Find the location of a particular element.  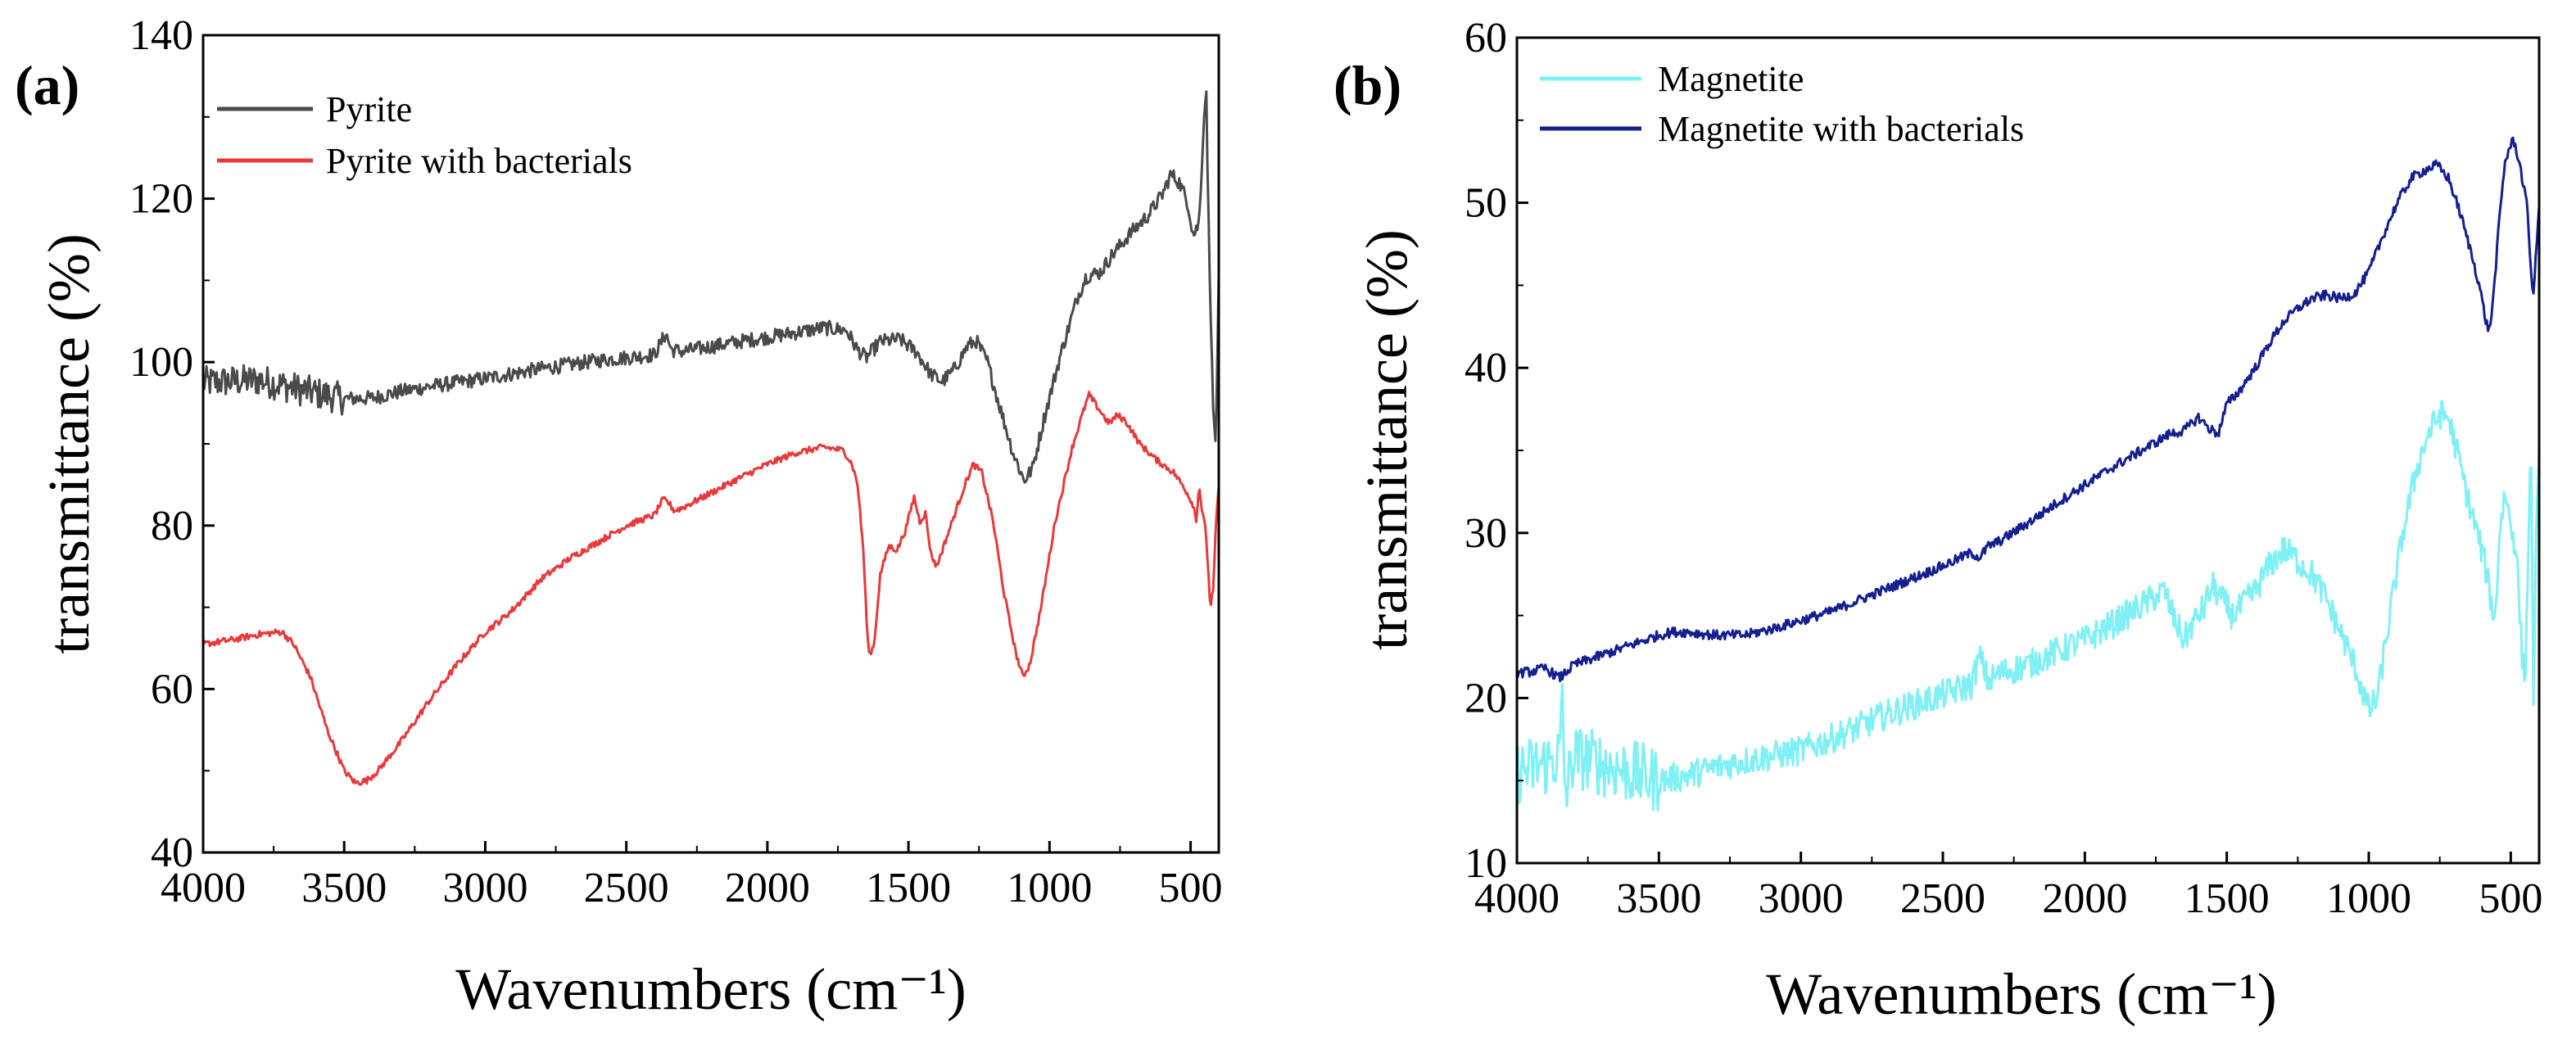

panel-b-x-tick-label-3000: 3000 is located at coordinates (1801, 898).